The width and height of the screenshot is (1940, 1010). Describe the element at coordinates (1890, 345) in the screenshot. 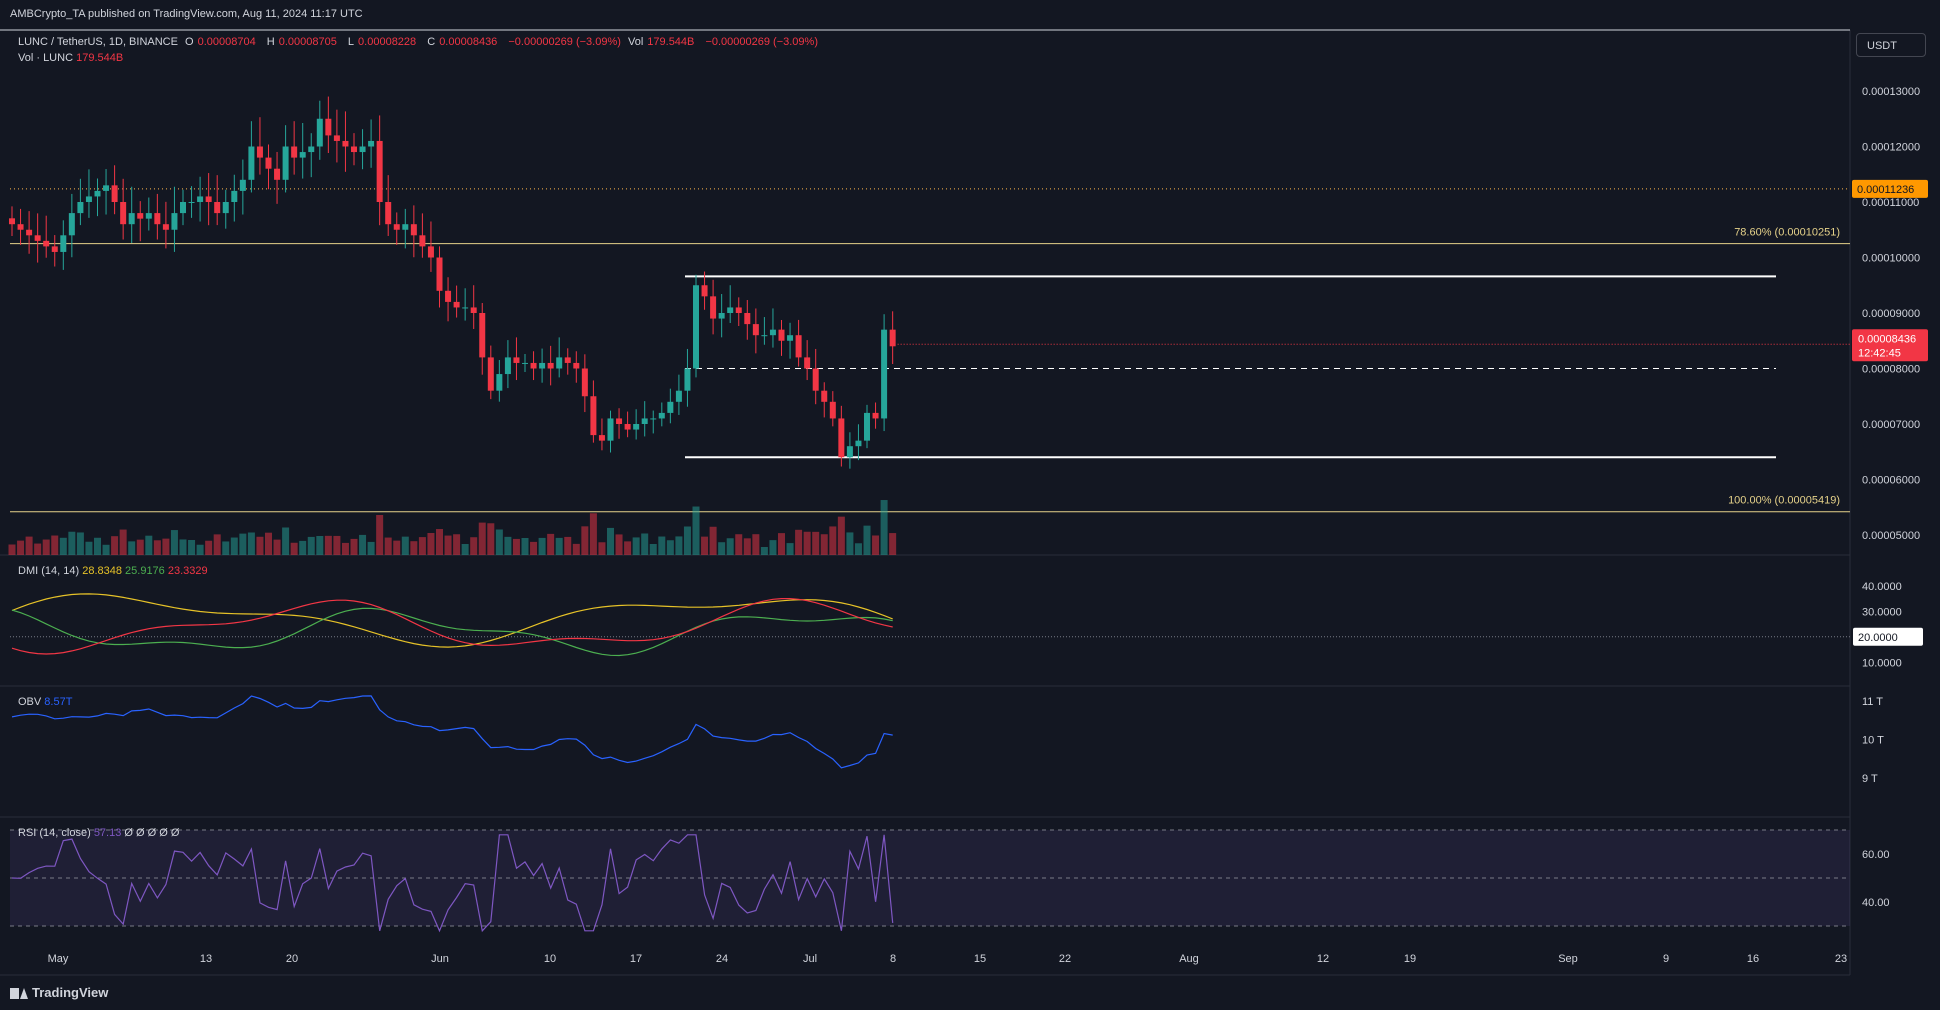

I see `last-price-tag-bg` at that location.